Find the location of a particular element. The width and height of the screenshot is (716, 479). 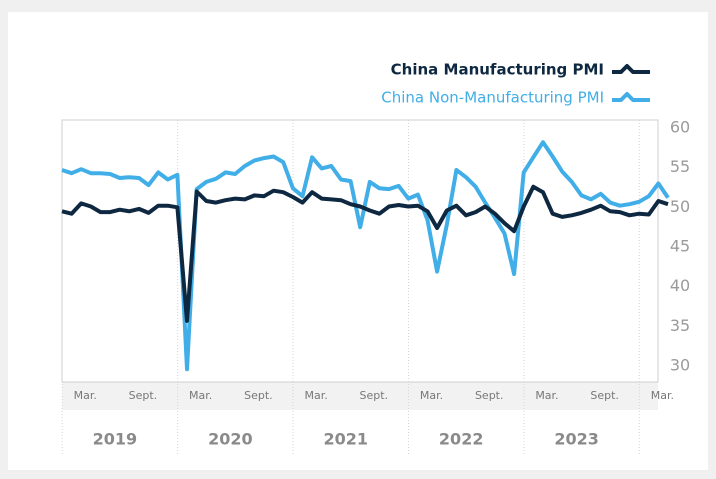

year-label: 2023 is located at coordinates (576, 439).